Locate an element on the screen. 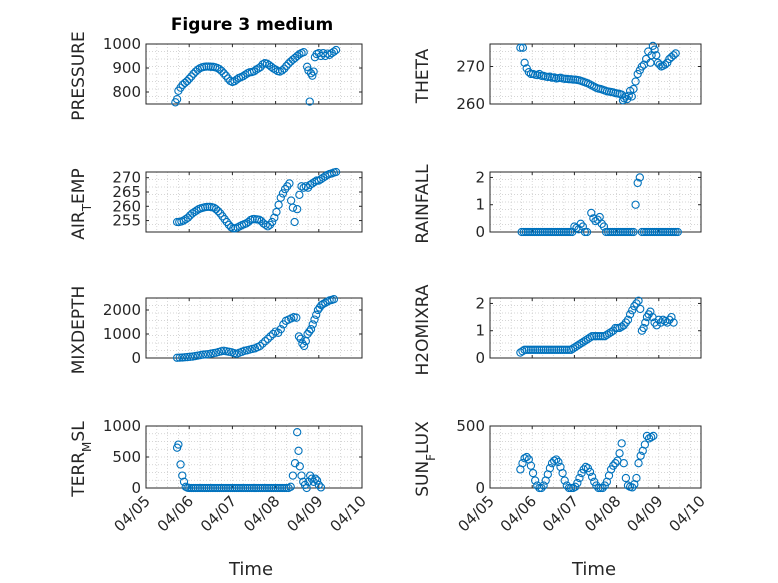 This screenshot has height=583, width=778. subplot-rainfall: 0 1 2 RAINFALL is located at coordinates (557, 204).